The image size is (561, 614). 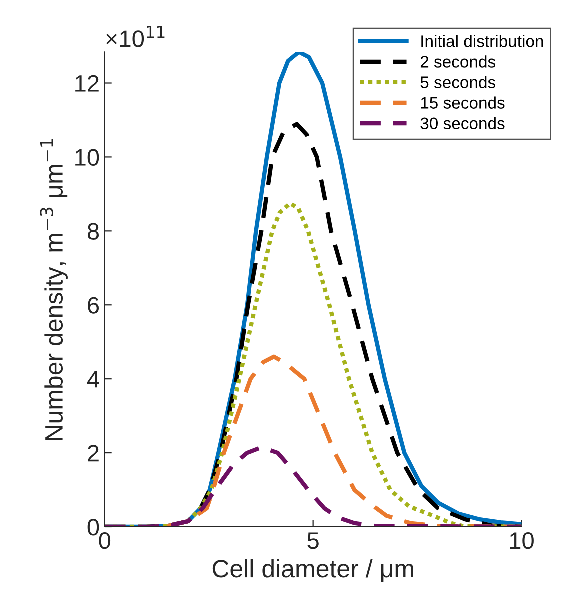 I want to click on y-tick-label: 12, so click(x=87, y=83).